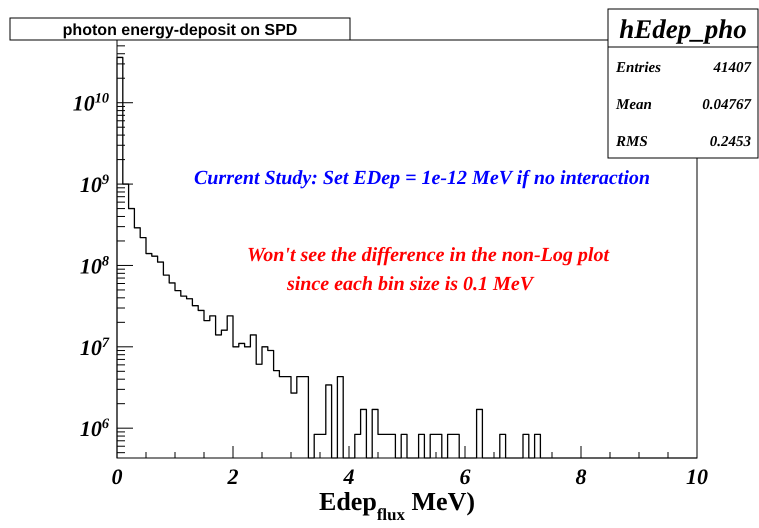  What do you see at coordinates (683, 29) in the screenshot?
I see `annotation: hEdep_pho` at bounding box center [683, 29].